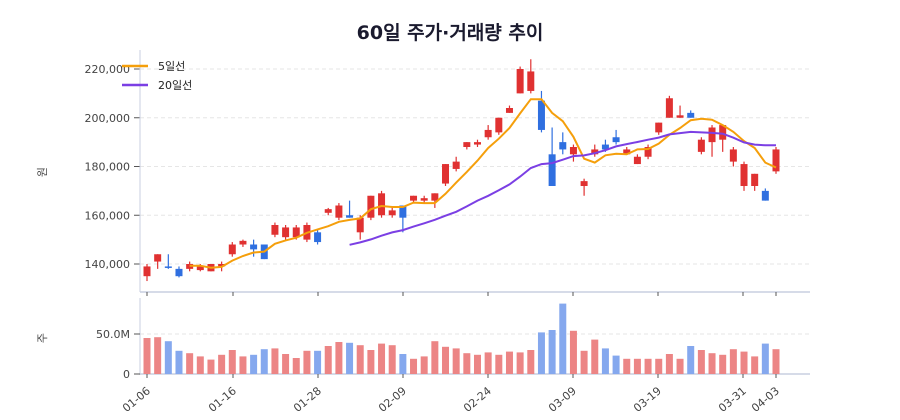  Describe the element at coordinates (42, 338) in the screenshot. I see `volume-axis-label: 주` at that location.